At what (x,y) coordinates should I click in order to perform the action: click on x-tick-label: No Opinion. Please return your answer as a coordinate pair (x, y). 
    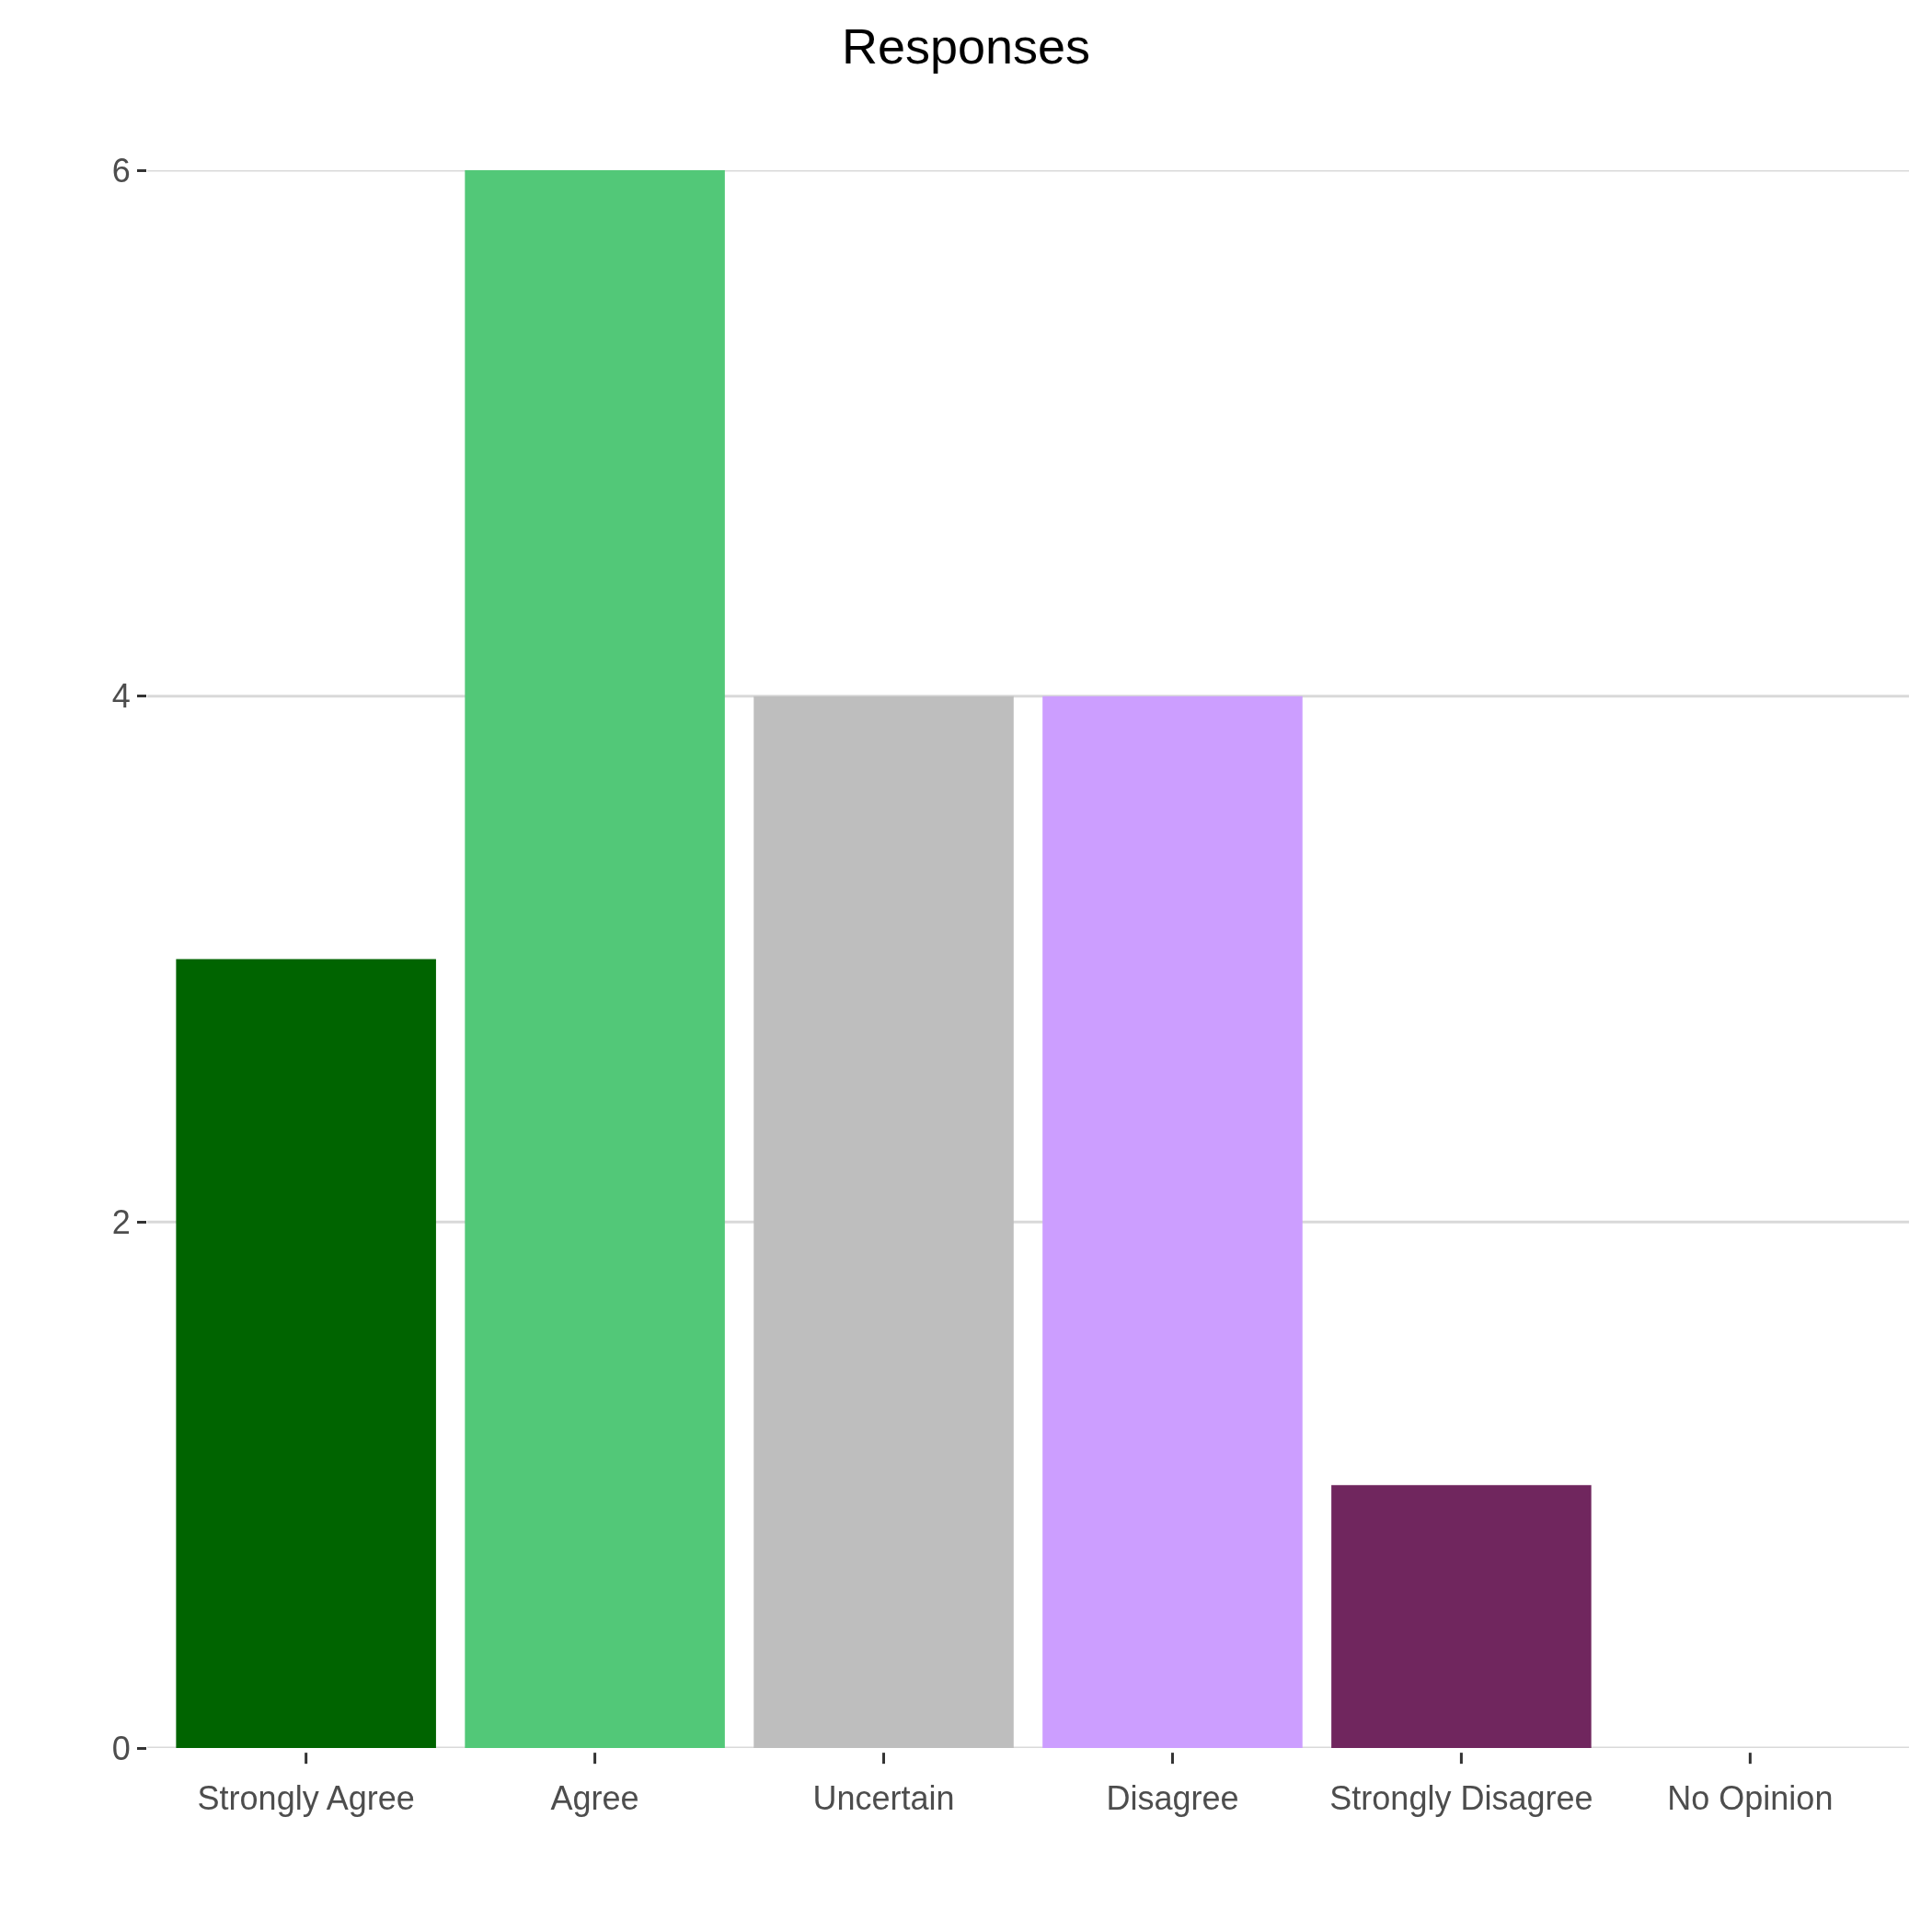
    Looking at the image, I should click on (1750, 1798).